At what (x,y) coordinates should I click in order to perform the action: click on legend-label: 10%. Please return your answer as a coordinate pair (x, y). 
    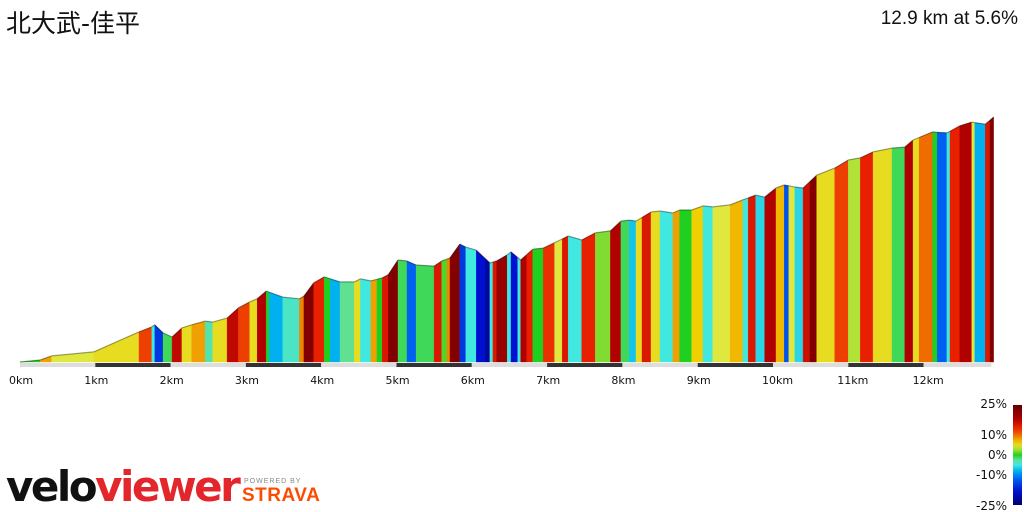
    Looking at the image, I should click on (993, 435).